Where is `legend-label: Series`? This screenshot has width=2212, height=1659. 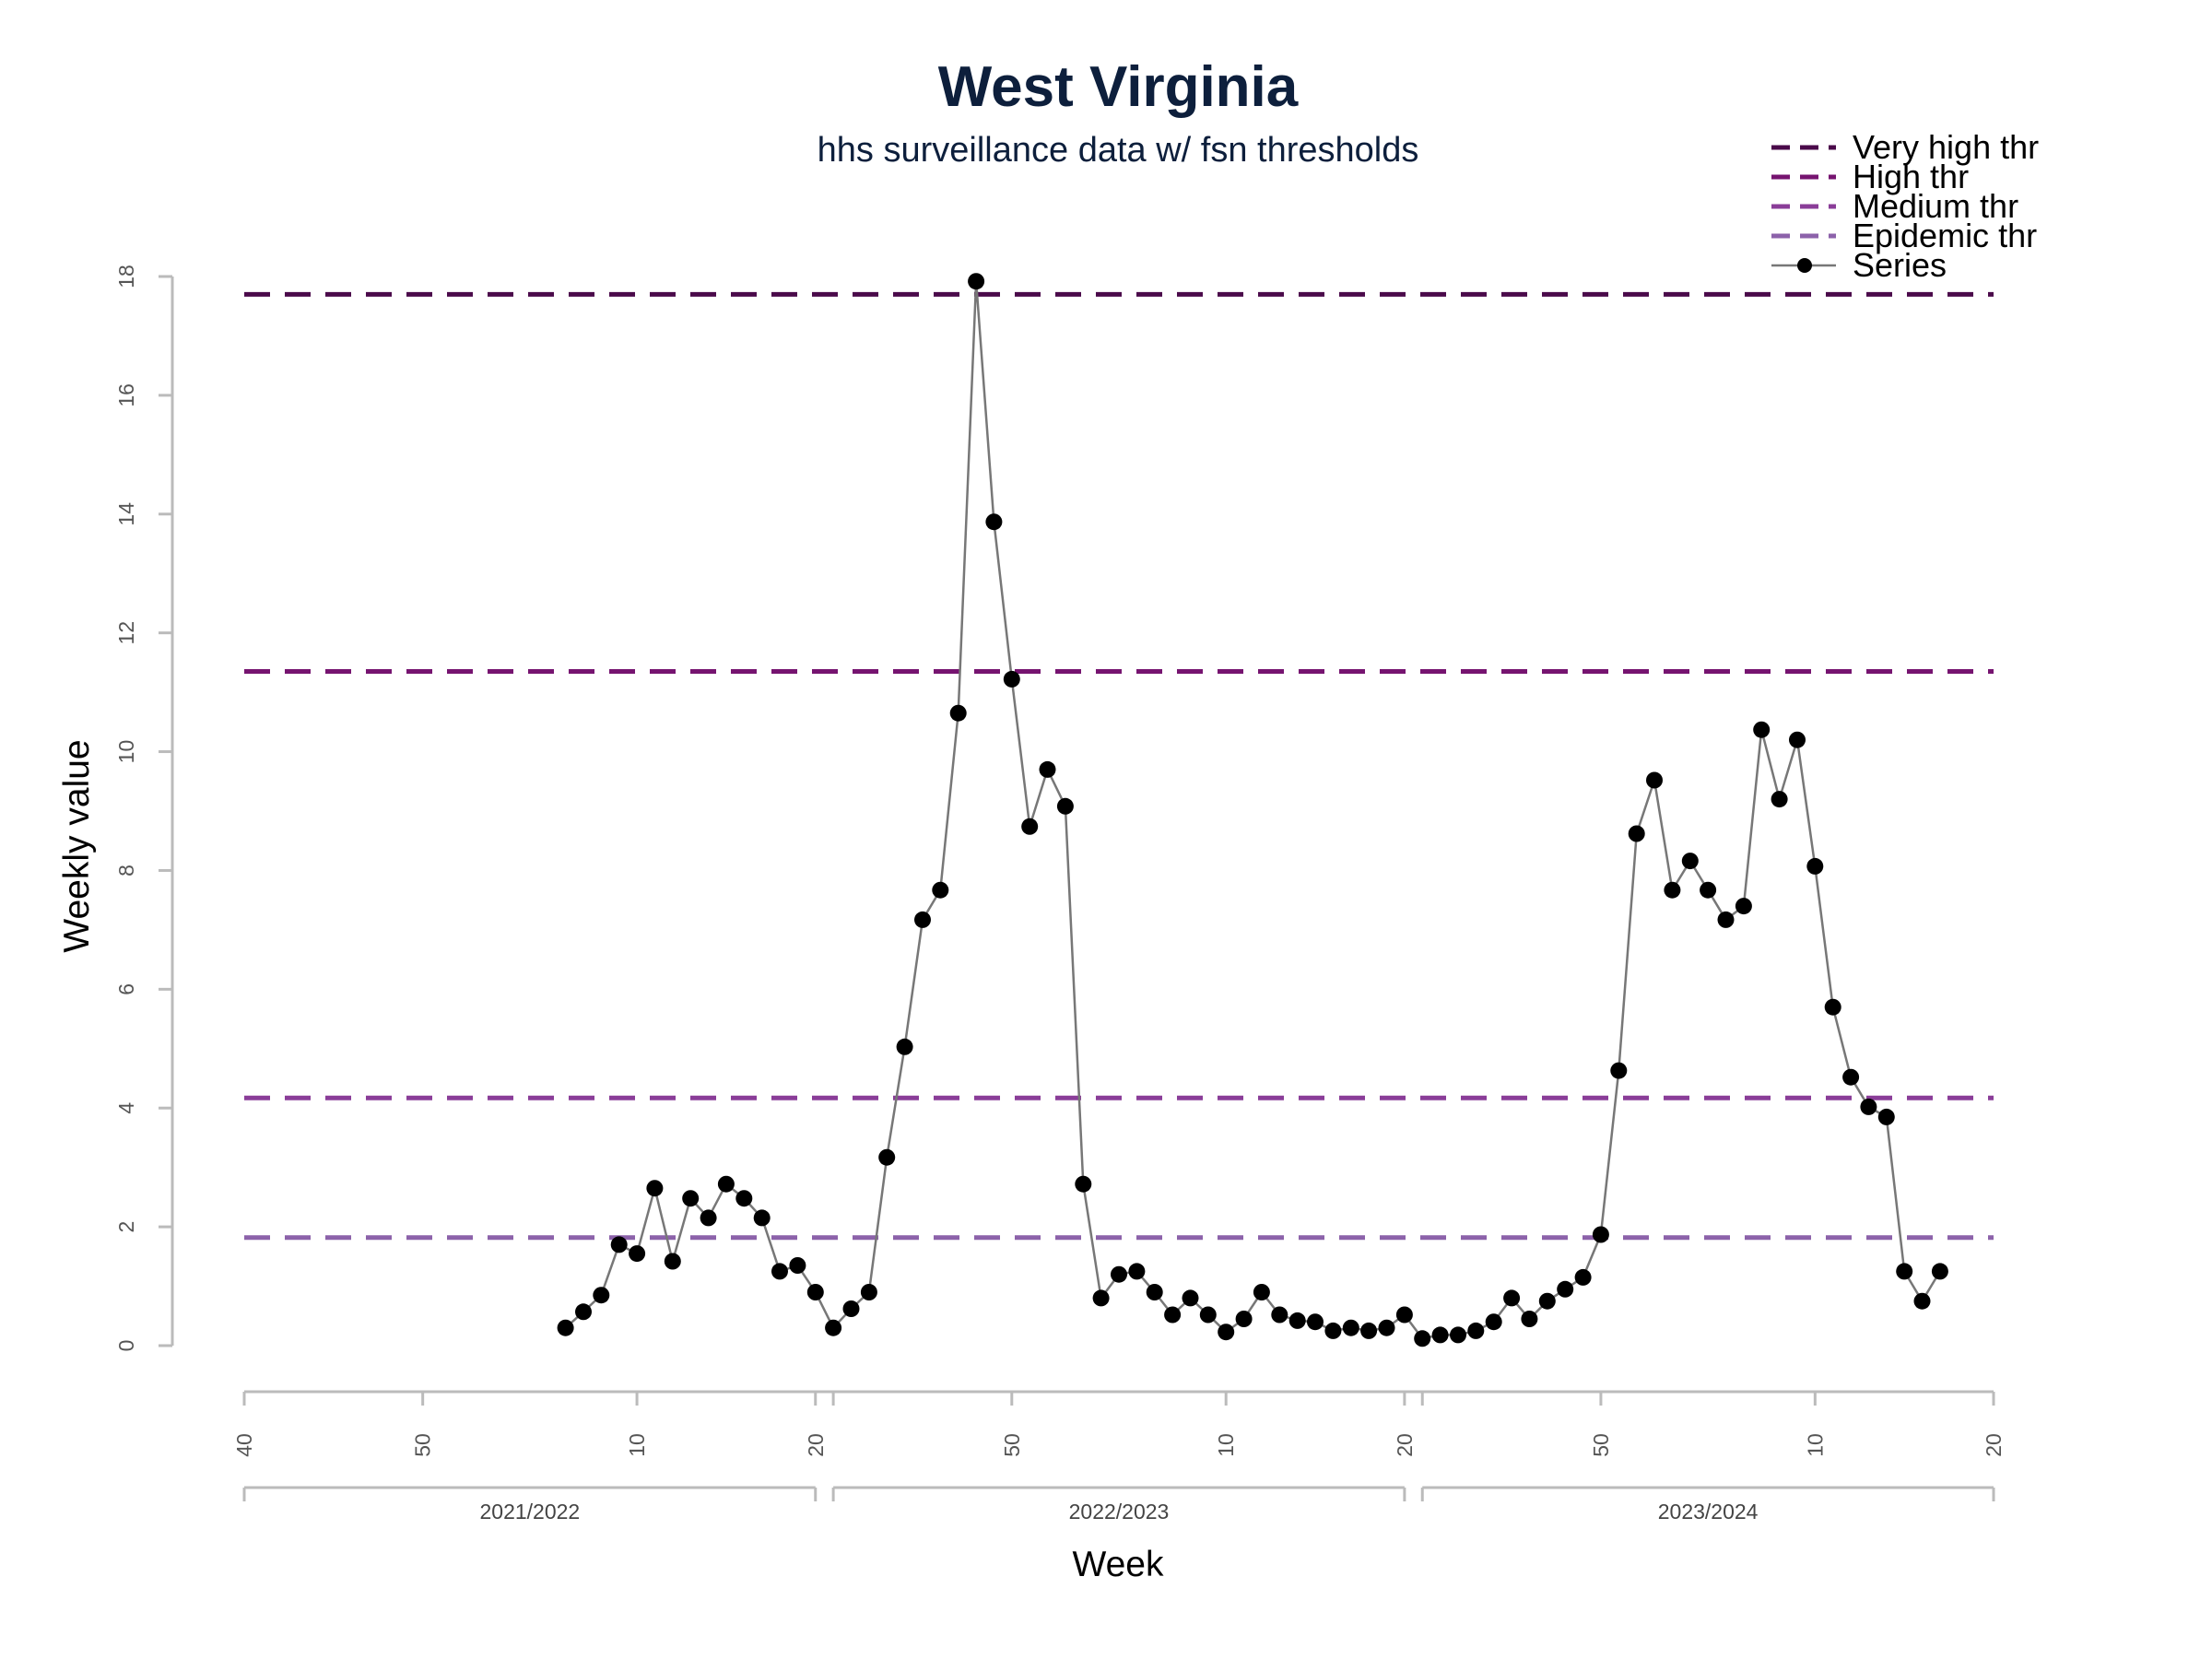 legend-label: Series is located at coordinates (1900, 265).